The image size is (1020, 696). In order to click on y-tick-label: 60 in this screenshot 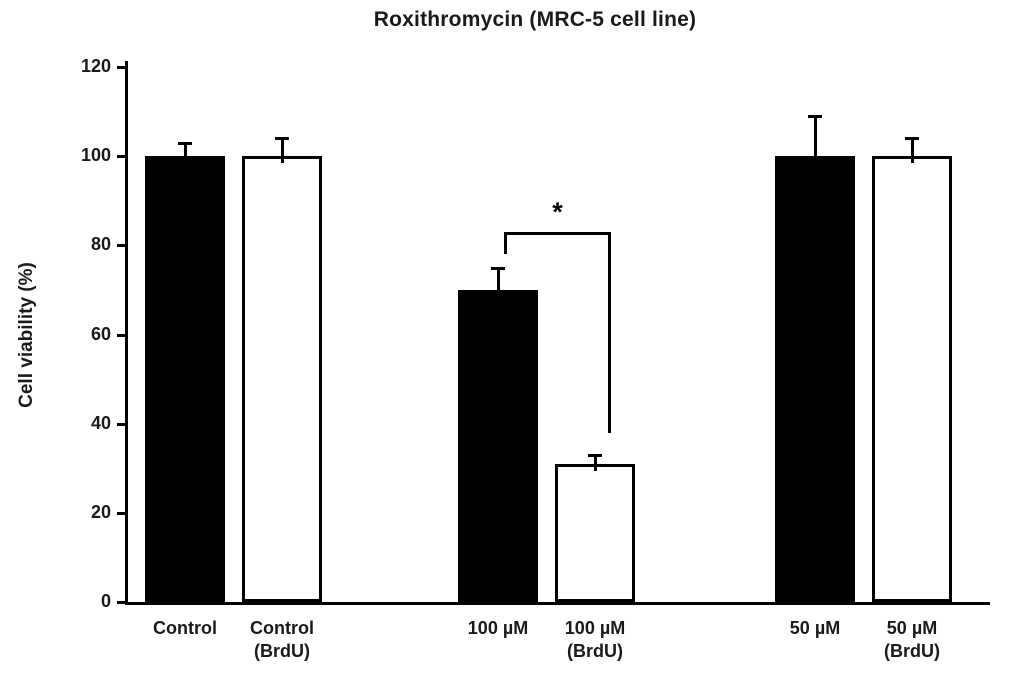, I will do `click(100, 333)`.